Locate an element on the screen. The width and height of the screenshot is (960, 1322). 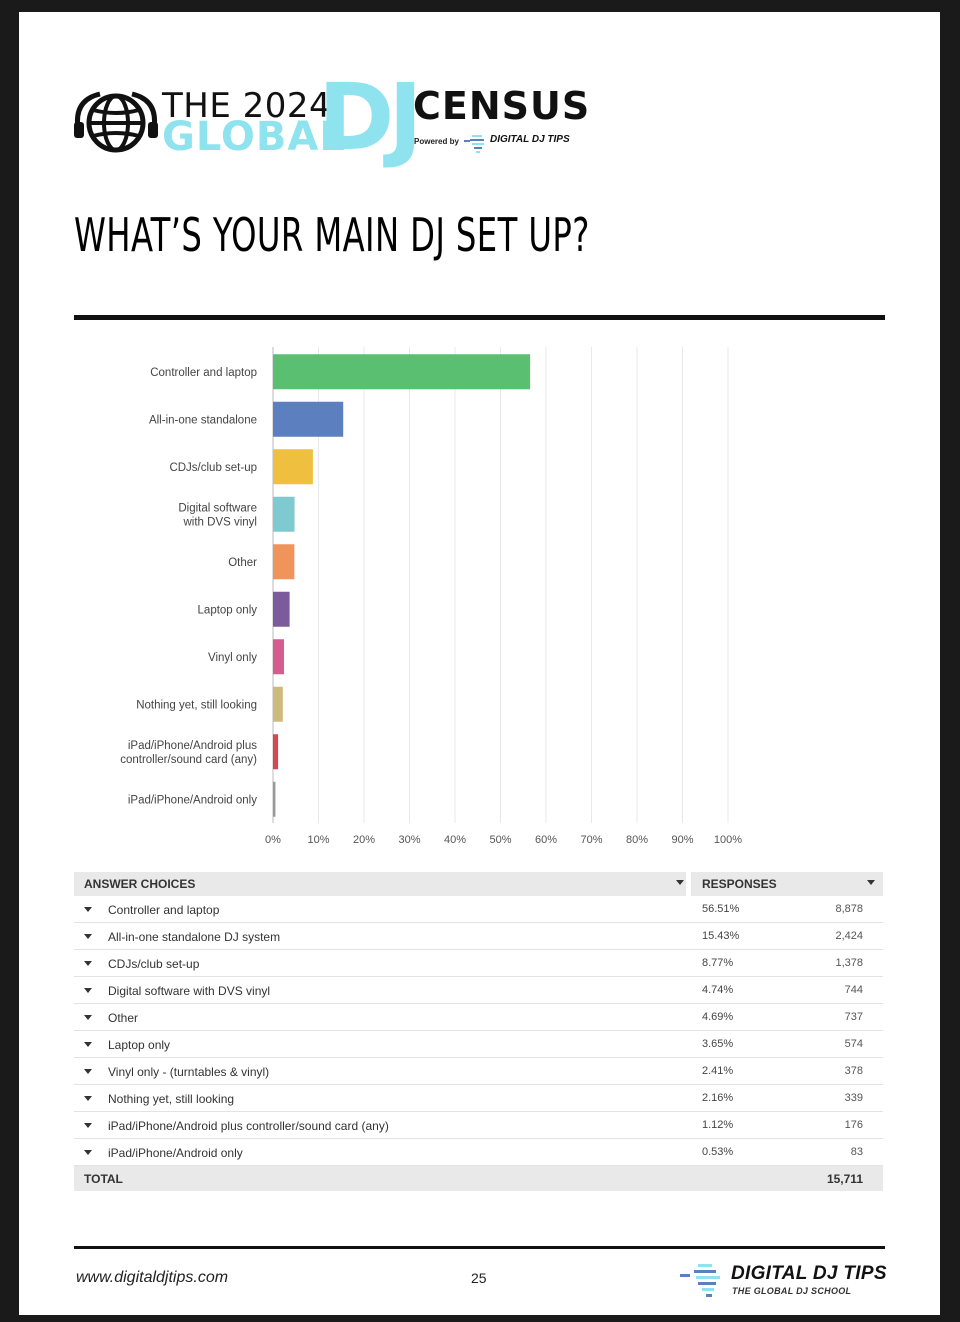
responses-header-label: RESPONSES is located at coordinates (739, 884).